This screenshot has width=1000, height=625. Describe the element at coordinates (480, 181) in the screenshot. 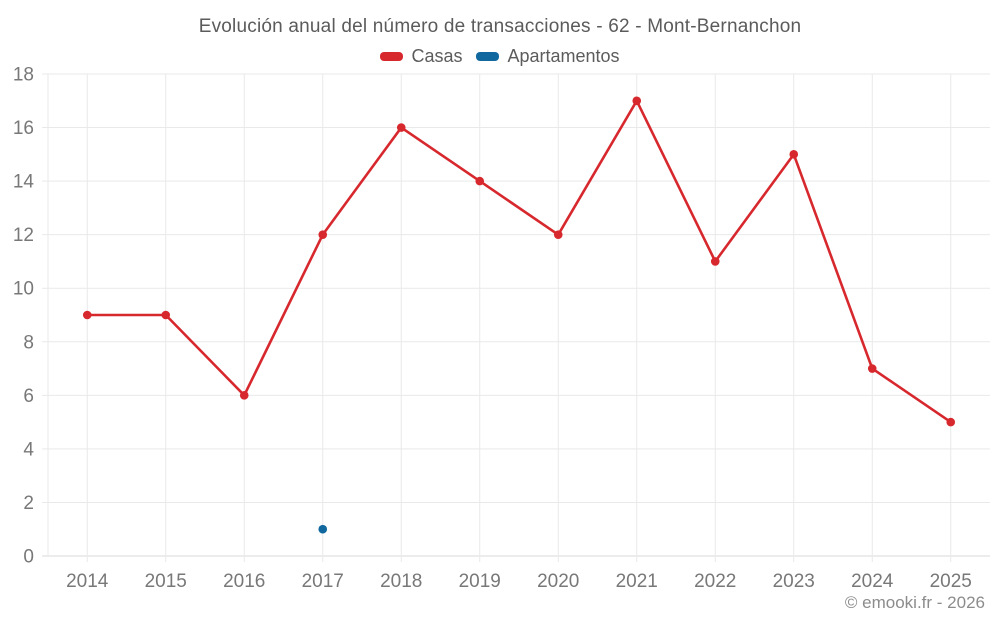

I see `data-point-casas-2019` at that location.